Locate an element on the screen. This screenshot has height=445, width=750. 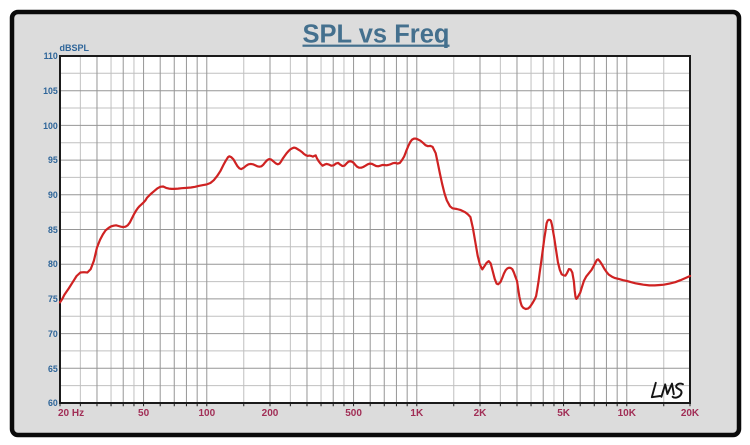
svg-text: 500 is located at coordinates (353, 413).